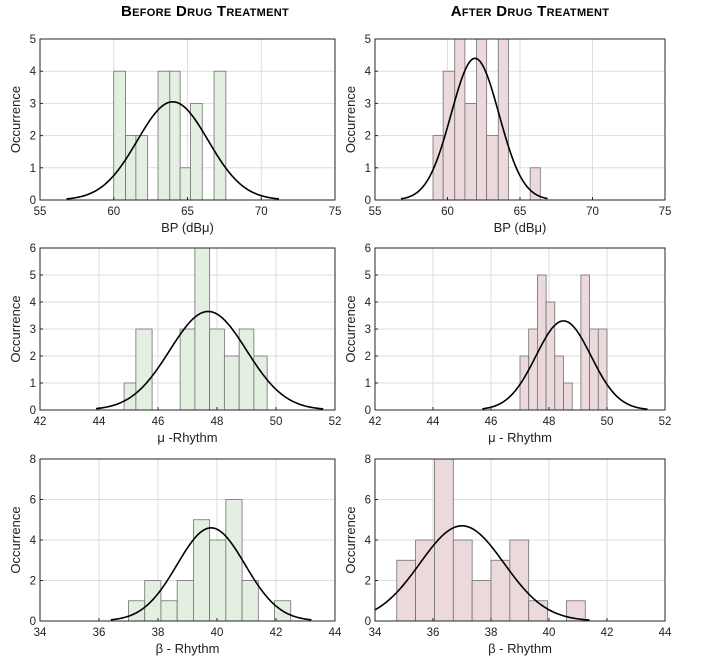 This screenshot has height=666, width=703. I want to click on x-tick-label: 50, so click(607, 422).